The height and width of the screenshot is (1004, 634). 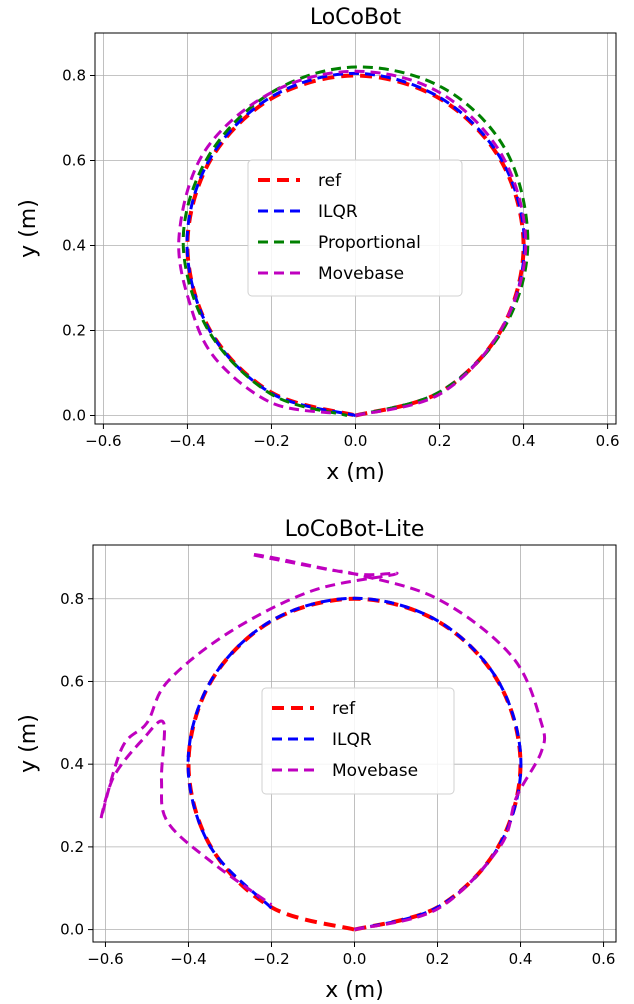 I want to click on chart1-ytick-label-0: 0.0, so click(x=72, y=930).